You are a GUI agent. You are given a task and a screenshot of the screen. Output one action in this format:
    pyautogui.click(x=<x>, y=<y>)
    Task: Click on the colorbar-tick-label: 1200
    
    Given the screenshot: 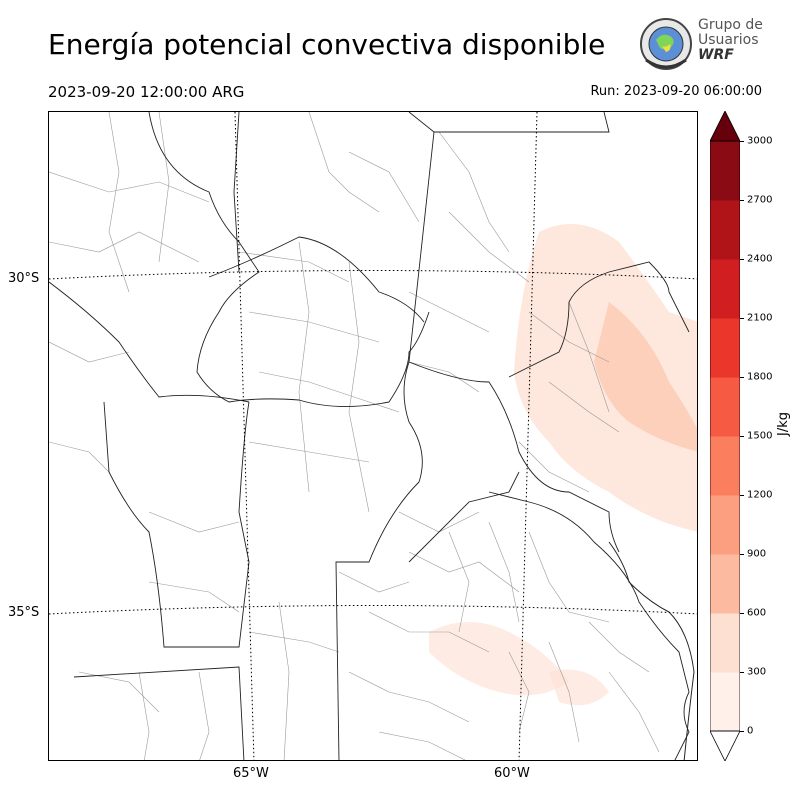 What is the action you would take?
    pyautogui.click(x=760, y=495)
    